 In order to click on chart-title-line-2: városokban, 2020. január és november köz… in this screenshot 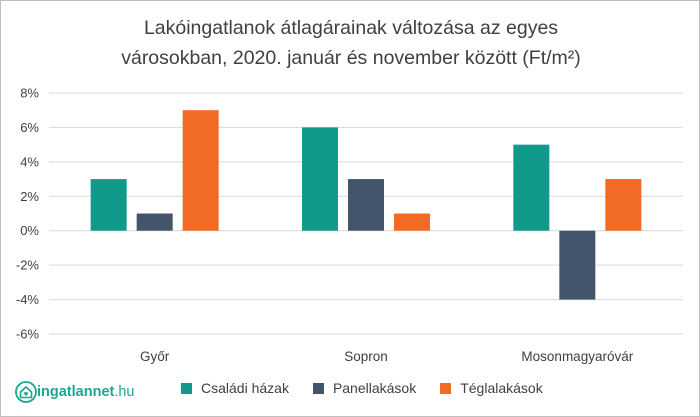, I will do `click(351, 58)`.